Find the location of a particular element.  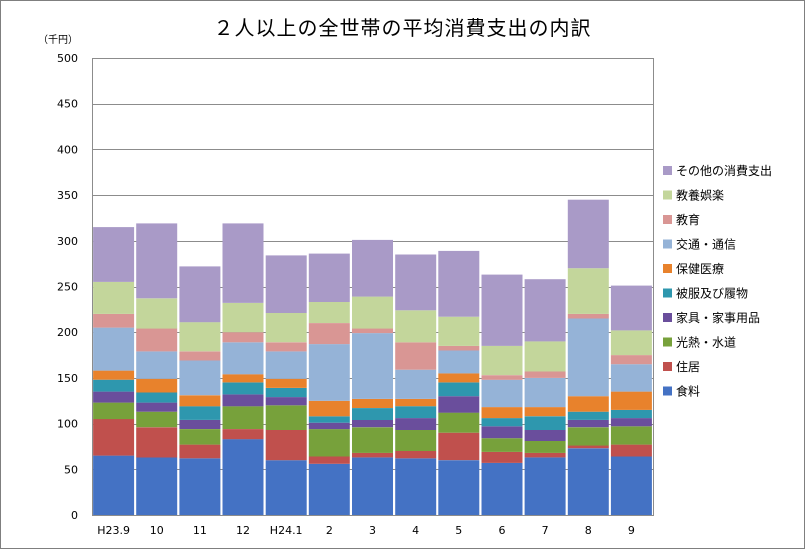

x-axis-ticks: H23.9 10 11 12 H24.1 2 3 4 5 6 7 8 9 is located at coordinates (366, 530).